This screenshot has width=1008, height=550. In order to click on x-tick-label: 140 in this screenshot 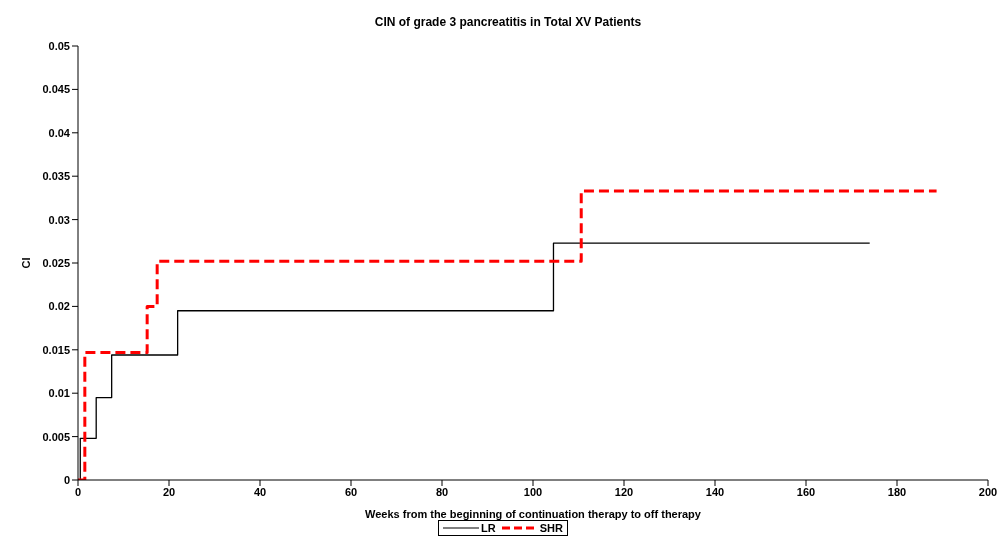, I will do `click(715, 491)`.